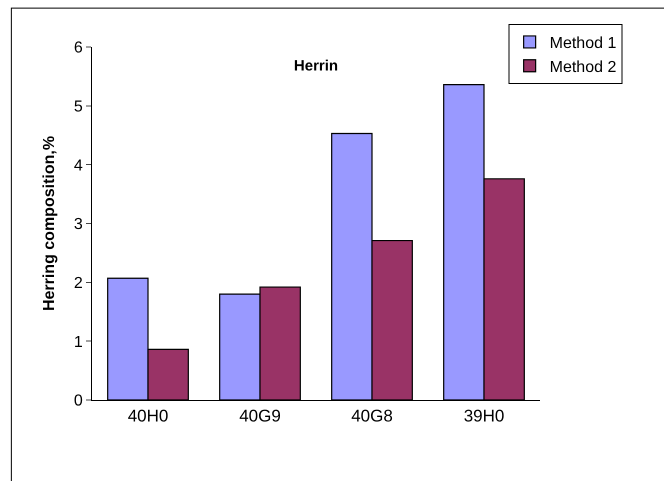 Image resolution: width=664 pixels, height=481 pixels. Describe the element at coordinates (484, 416) in the screenshot. I see `x-tick-label: 39H0` at that location.